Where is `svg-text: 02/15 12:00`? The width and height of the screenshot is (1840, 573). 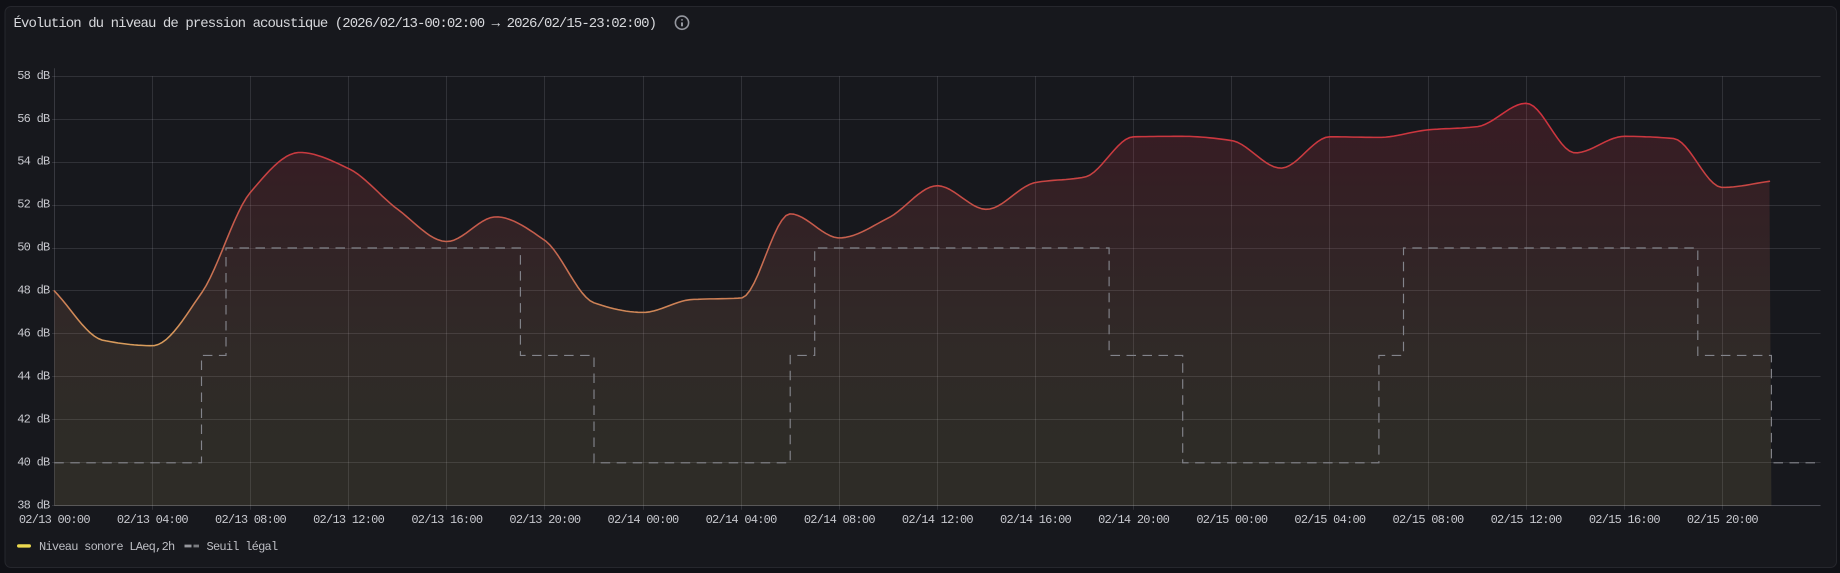 svg-text: 02/15 12:00 is located at coordinates (1527, 520).